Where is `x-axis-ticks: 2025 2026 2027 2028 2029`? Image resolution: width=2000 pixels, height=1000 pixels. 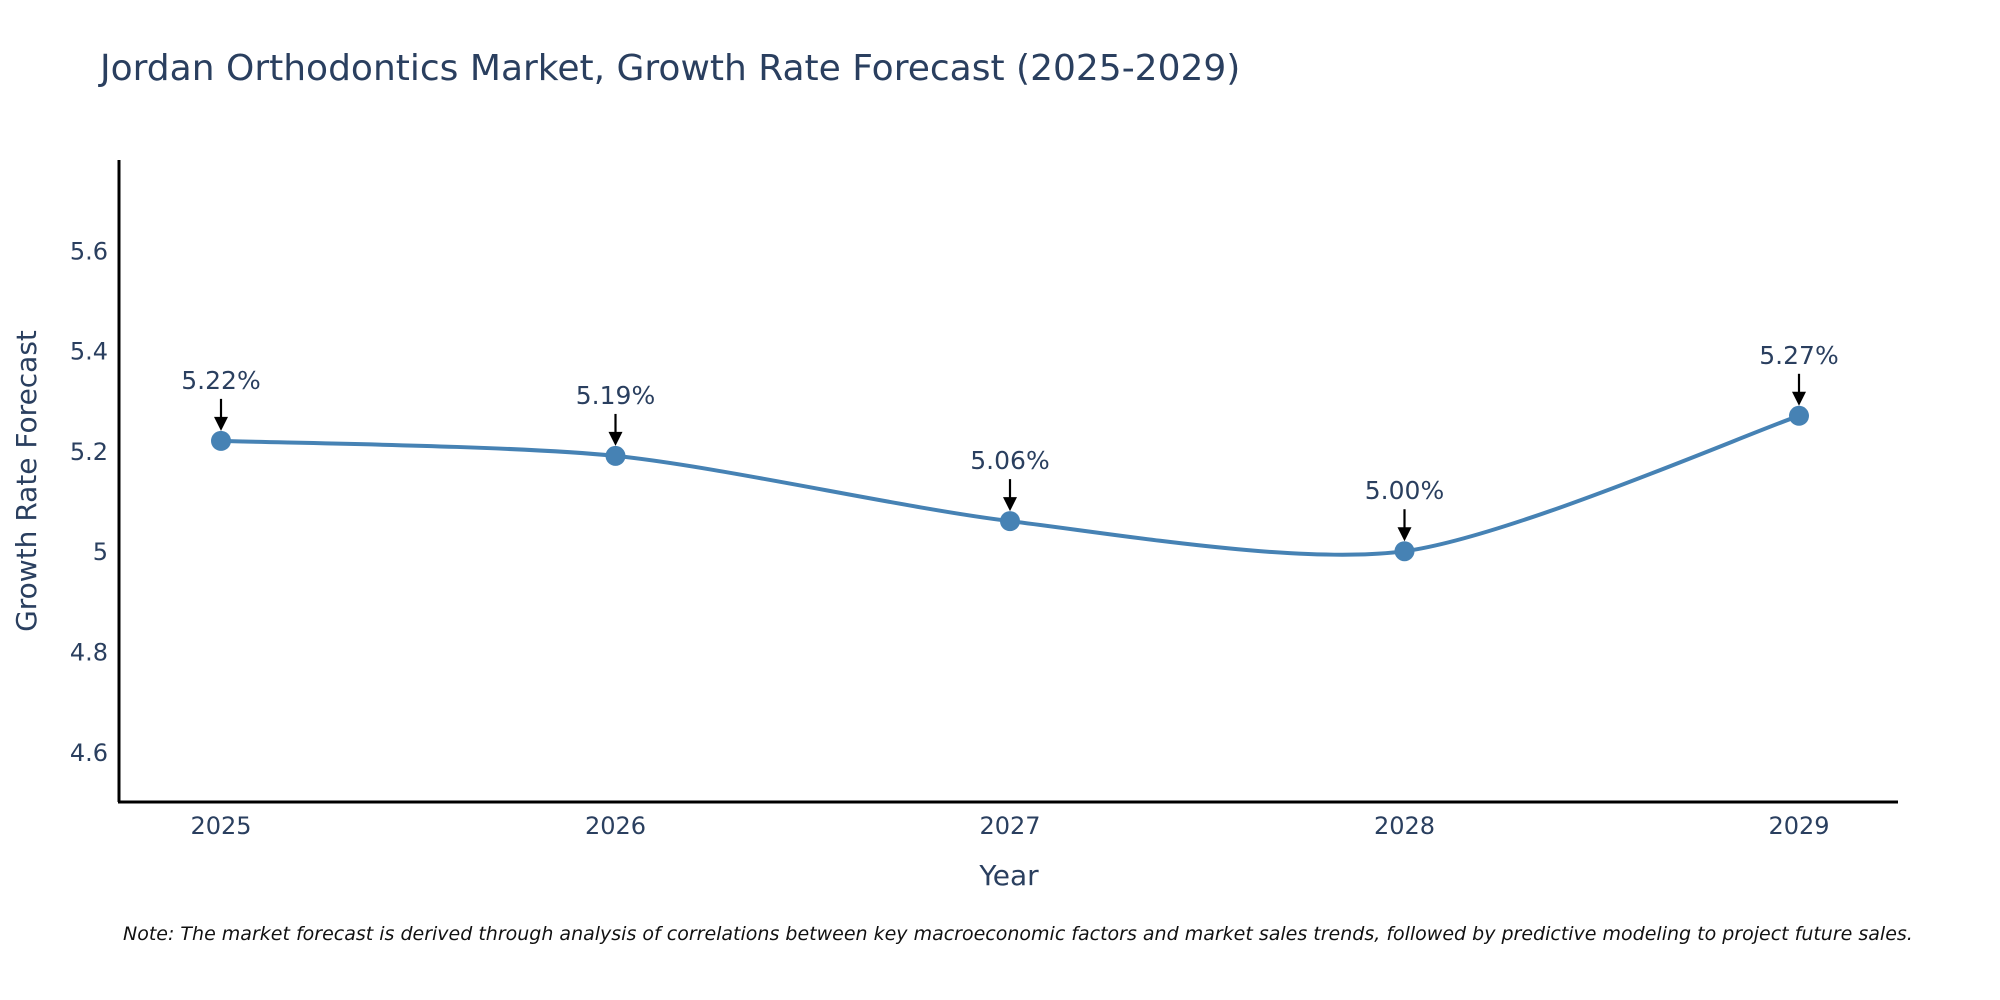
x-axis-ticks: 2025 2026 2027 2028 2029 is located at coordinates (1009, 826).